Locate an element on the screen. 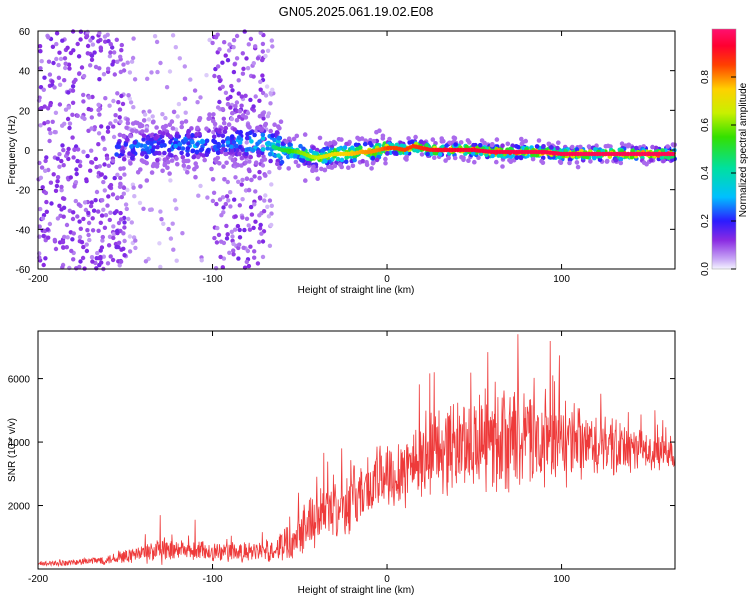 The width and height of the screenshot is (750, 600). spectrogram-y-tick-label: -20 is located at coordinates (23, 191).